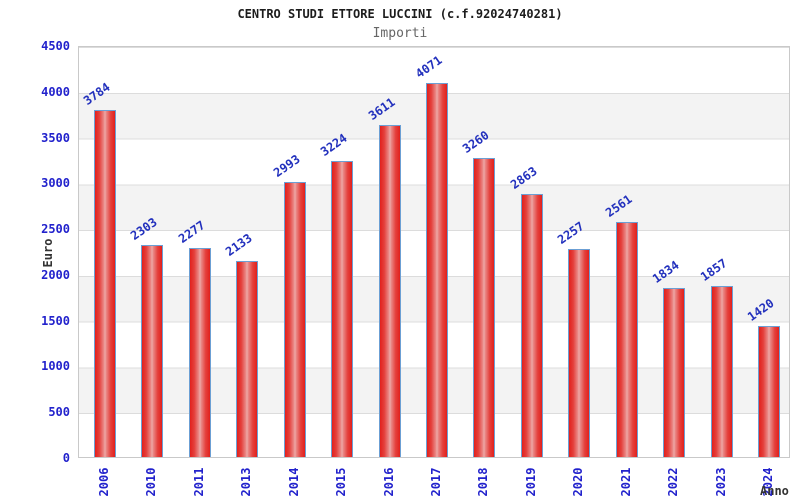 The image size is (800, 500). What do you see at coordinates (334, 144) in the screenshot?
I see `bar-value-label: 3224` at bounding box center [334, 144].